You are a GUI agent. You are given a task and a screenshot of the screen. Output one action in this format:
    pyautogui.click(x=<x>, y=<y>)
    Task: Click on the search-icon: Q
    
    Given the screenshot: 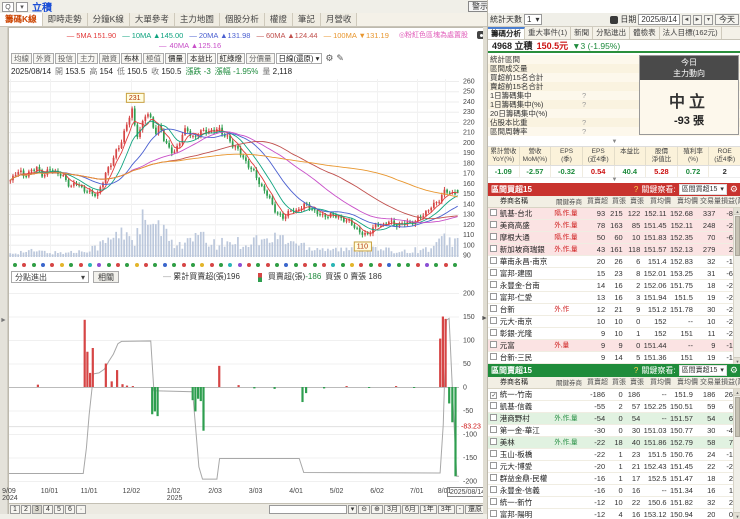 What is the action you would take?
    pyautogui.click(x=8, y=6)
    